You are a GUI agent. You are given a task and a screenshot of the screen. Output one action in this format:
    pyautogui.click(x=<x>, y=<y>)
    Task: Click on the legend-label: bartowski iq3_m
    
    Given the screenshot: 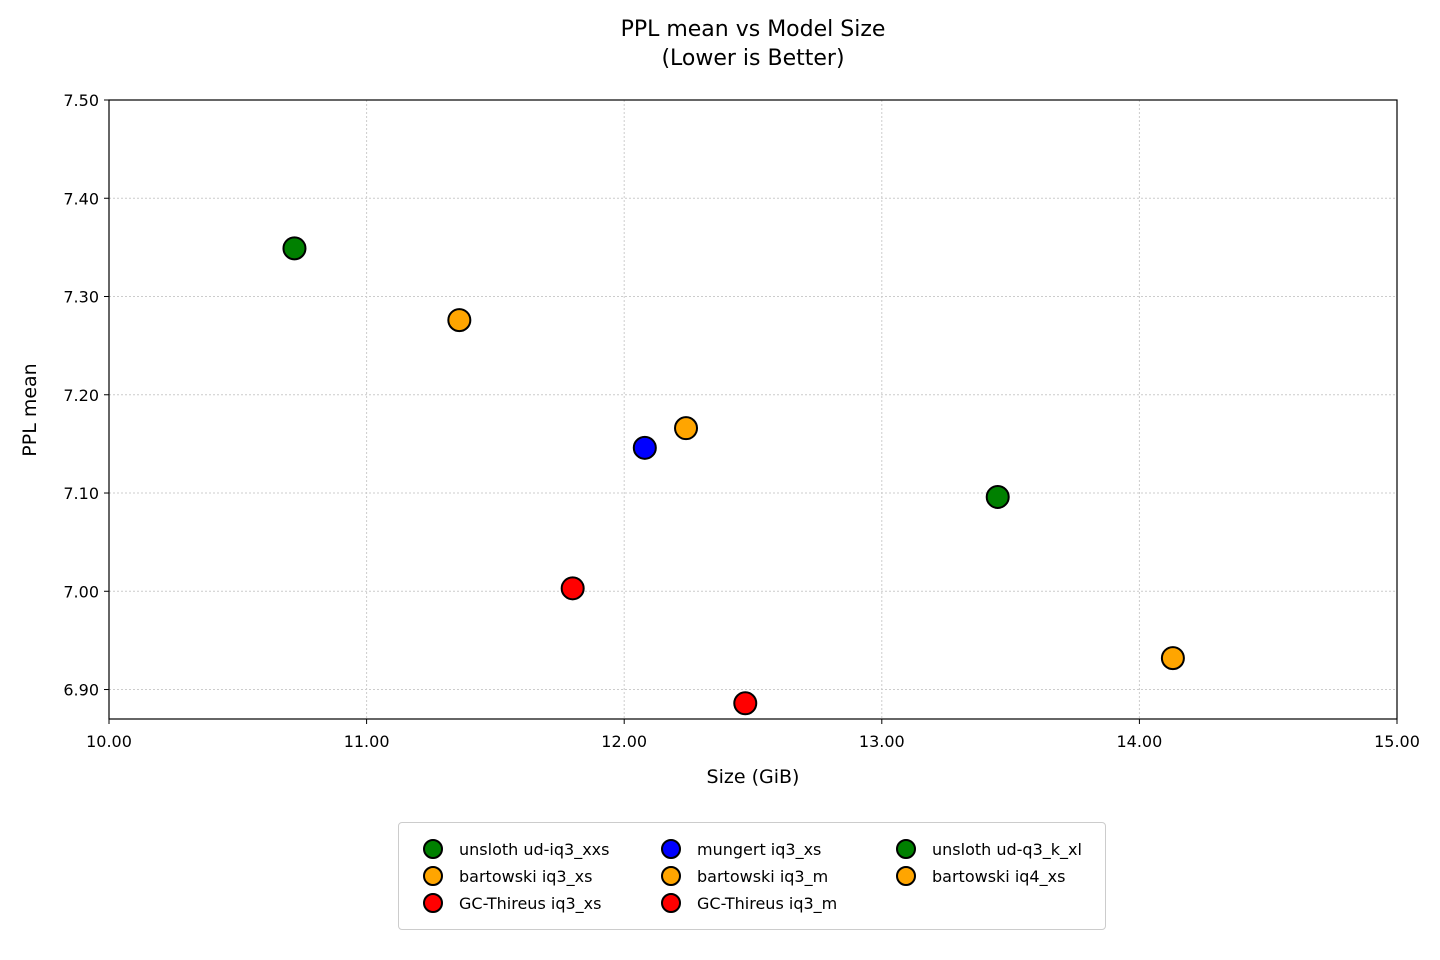 What is the action you would take?
    pyautogui.click(x=763, y=876)
    